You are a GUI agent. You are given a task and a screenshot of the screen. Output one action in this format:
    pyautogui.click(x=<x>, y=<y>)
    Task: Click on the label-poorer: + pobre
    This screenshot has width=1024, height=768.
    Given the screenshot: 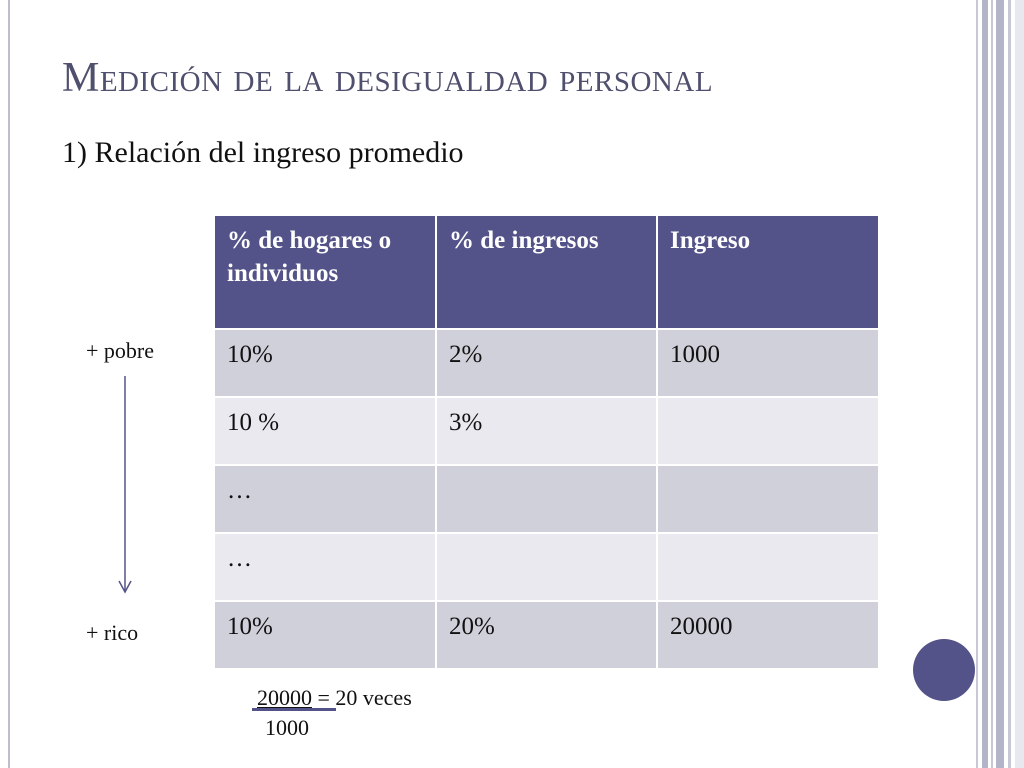 What is the action you would take?
    pyautogui.click(x=120, y=350)
    